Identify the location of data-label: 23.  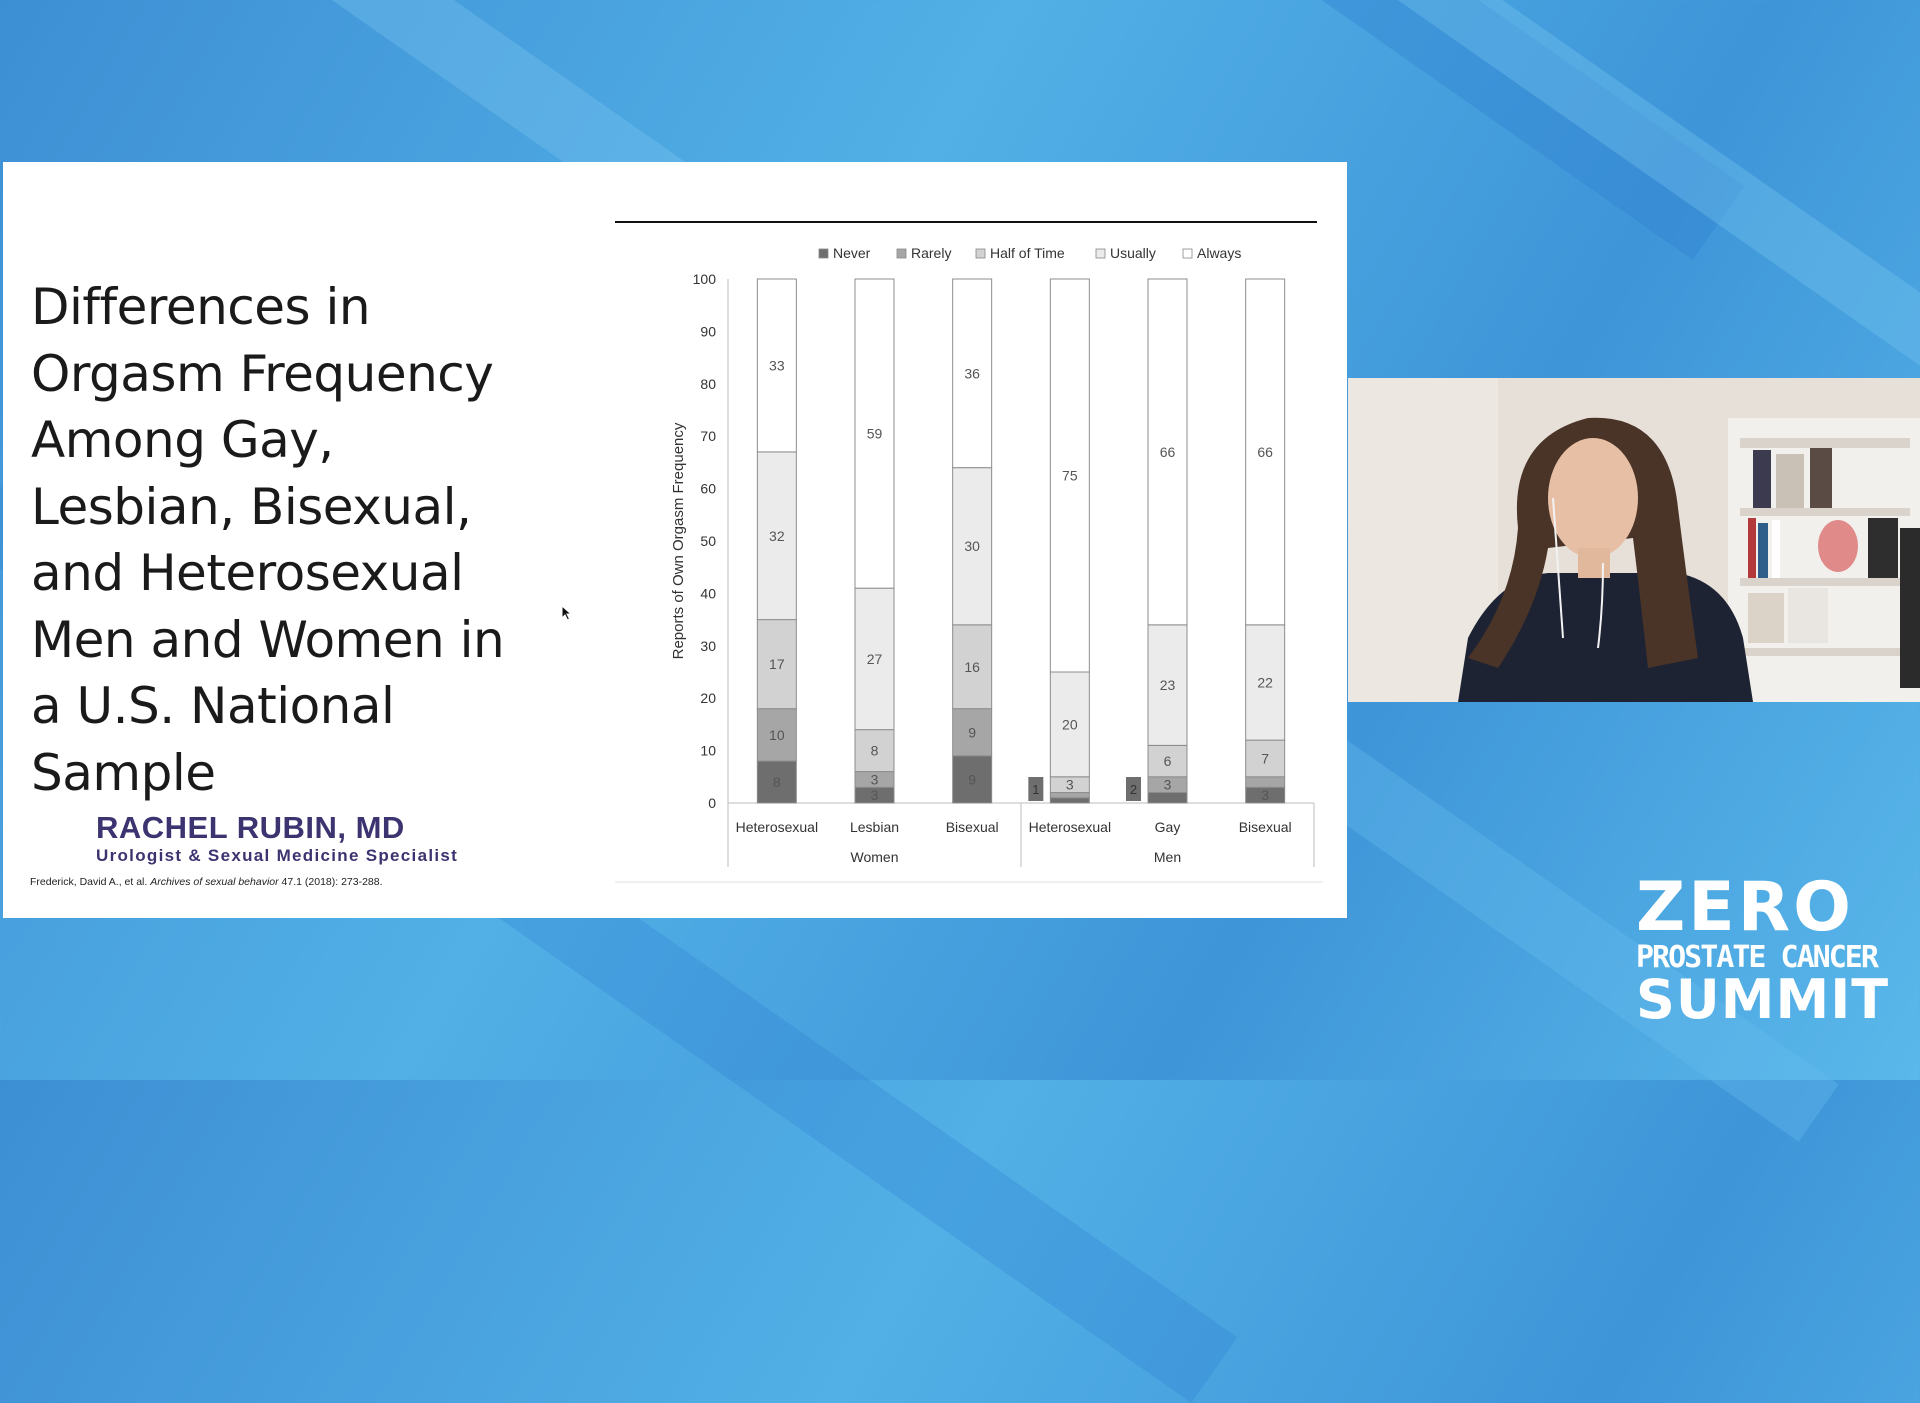
(1168, 685).